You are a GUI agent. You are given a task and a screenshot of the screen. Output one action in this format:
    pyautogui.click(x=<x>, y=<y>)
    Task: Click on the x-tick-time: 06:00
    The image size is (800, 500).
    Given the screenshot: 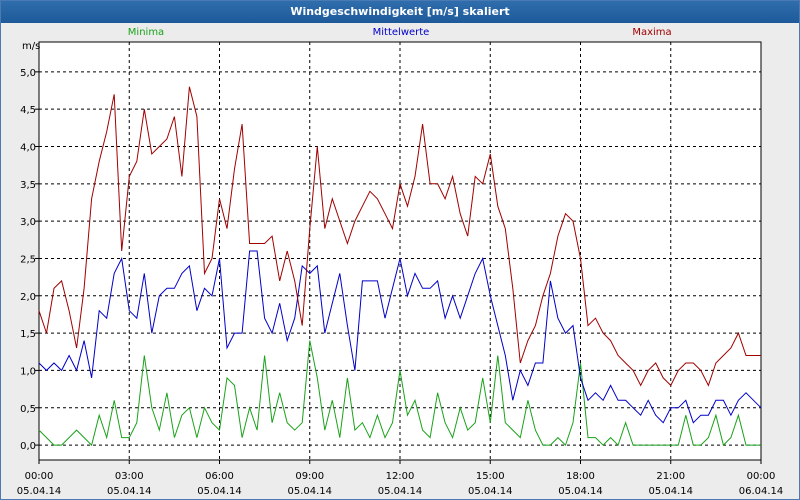 What is the action you would take?
    pyautogui.click(x=219, y=476)
    